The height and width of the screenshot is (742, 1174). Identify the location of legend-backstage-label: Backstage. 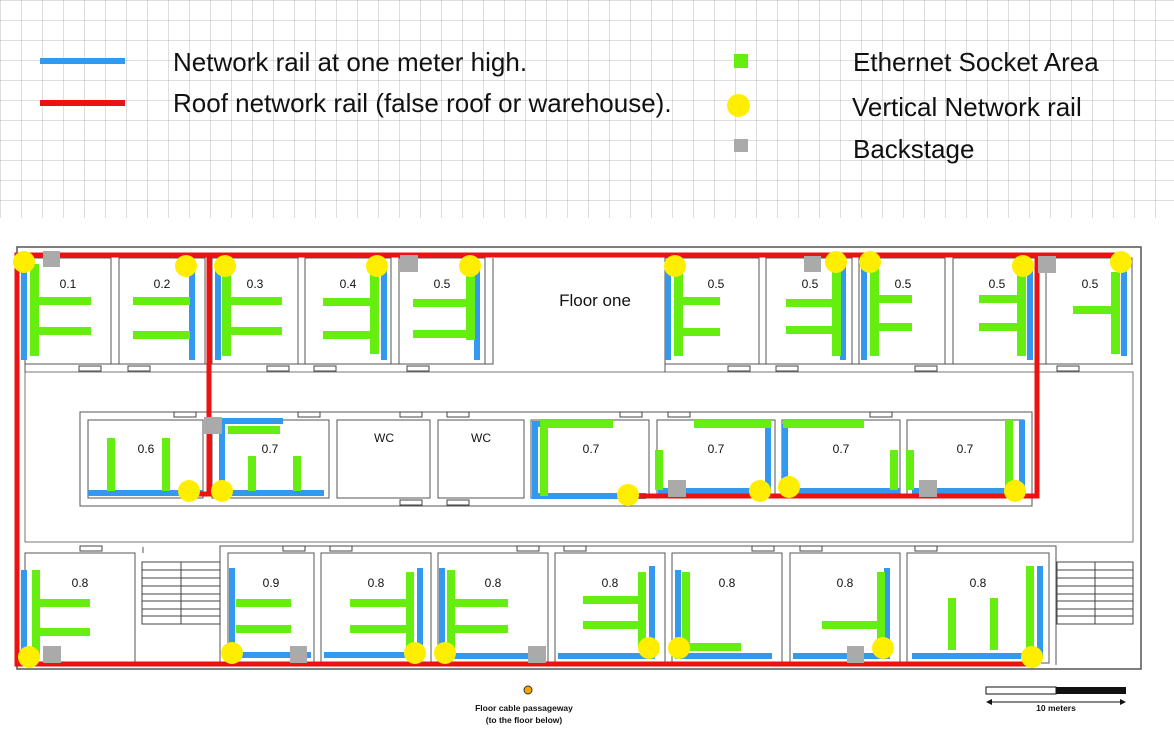
(914, 149).